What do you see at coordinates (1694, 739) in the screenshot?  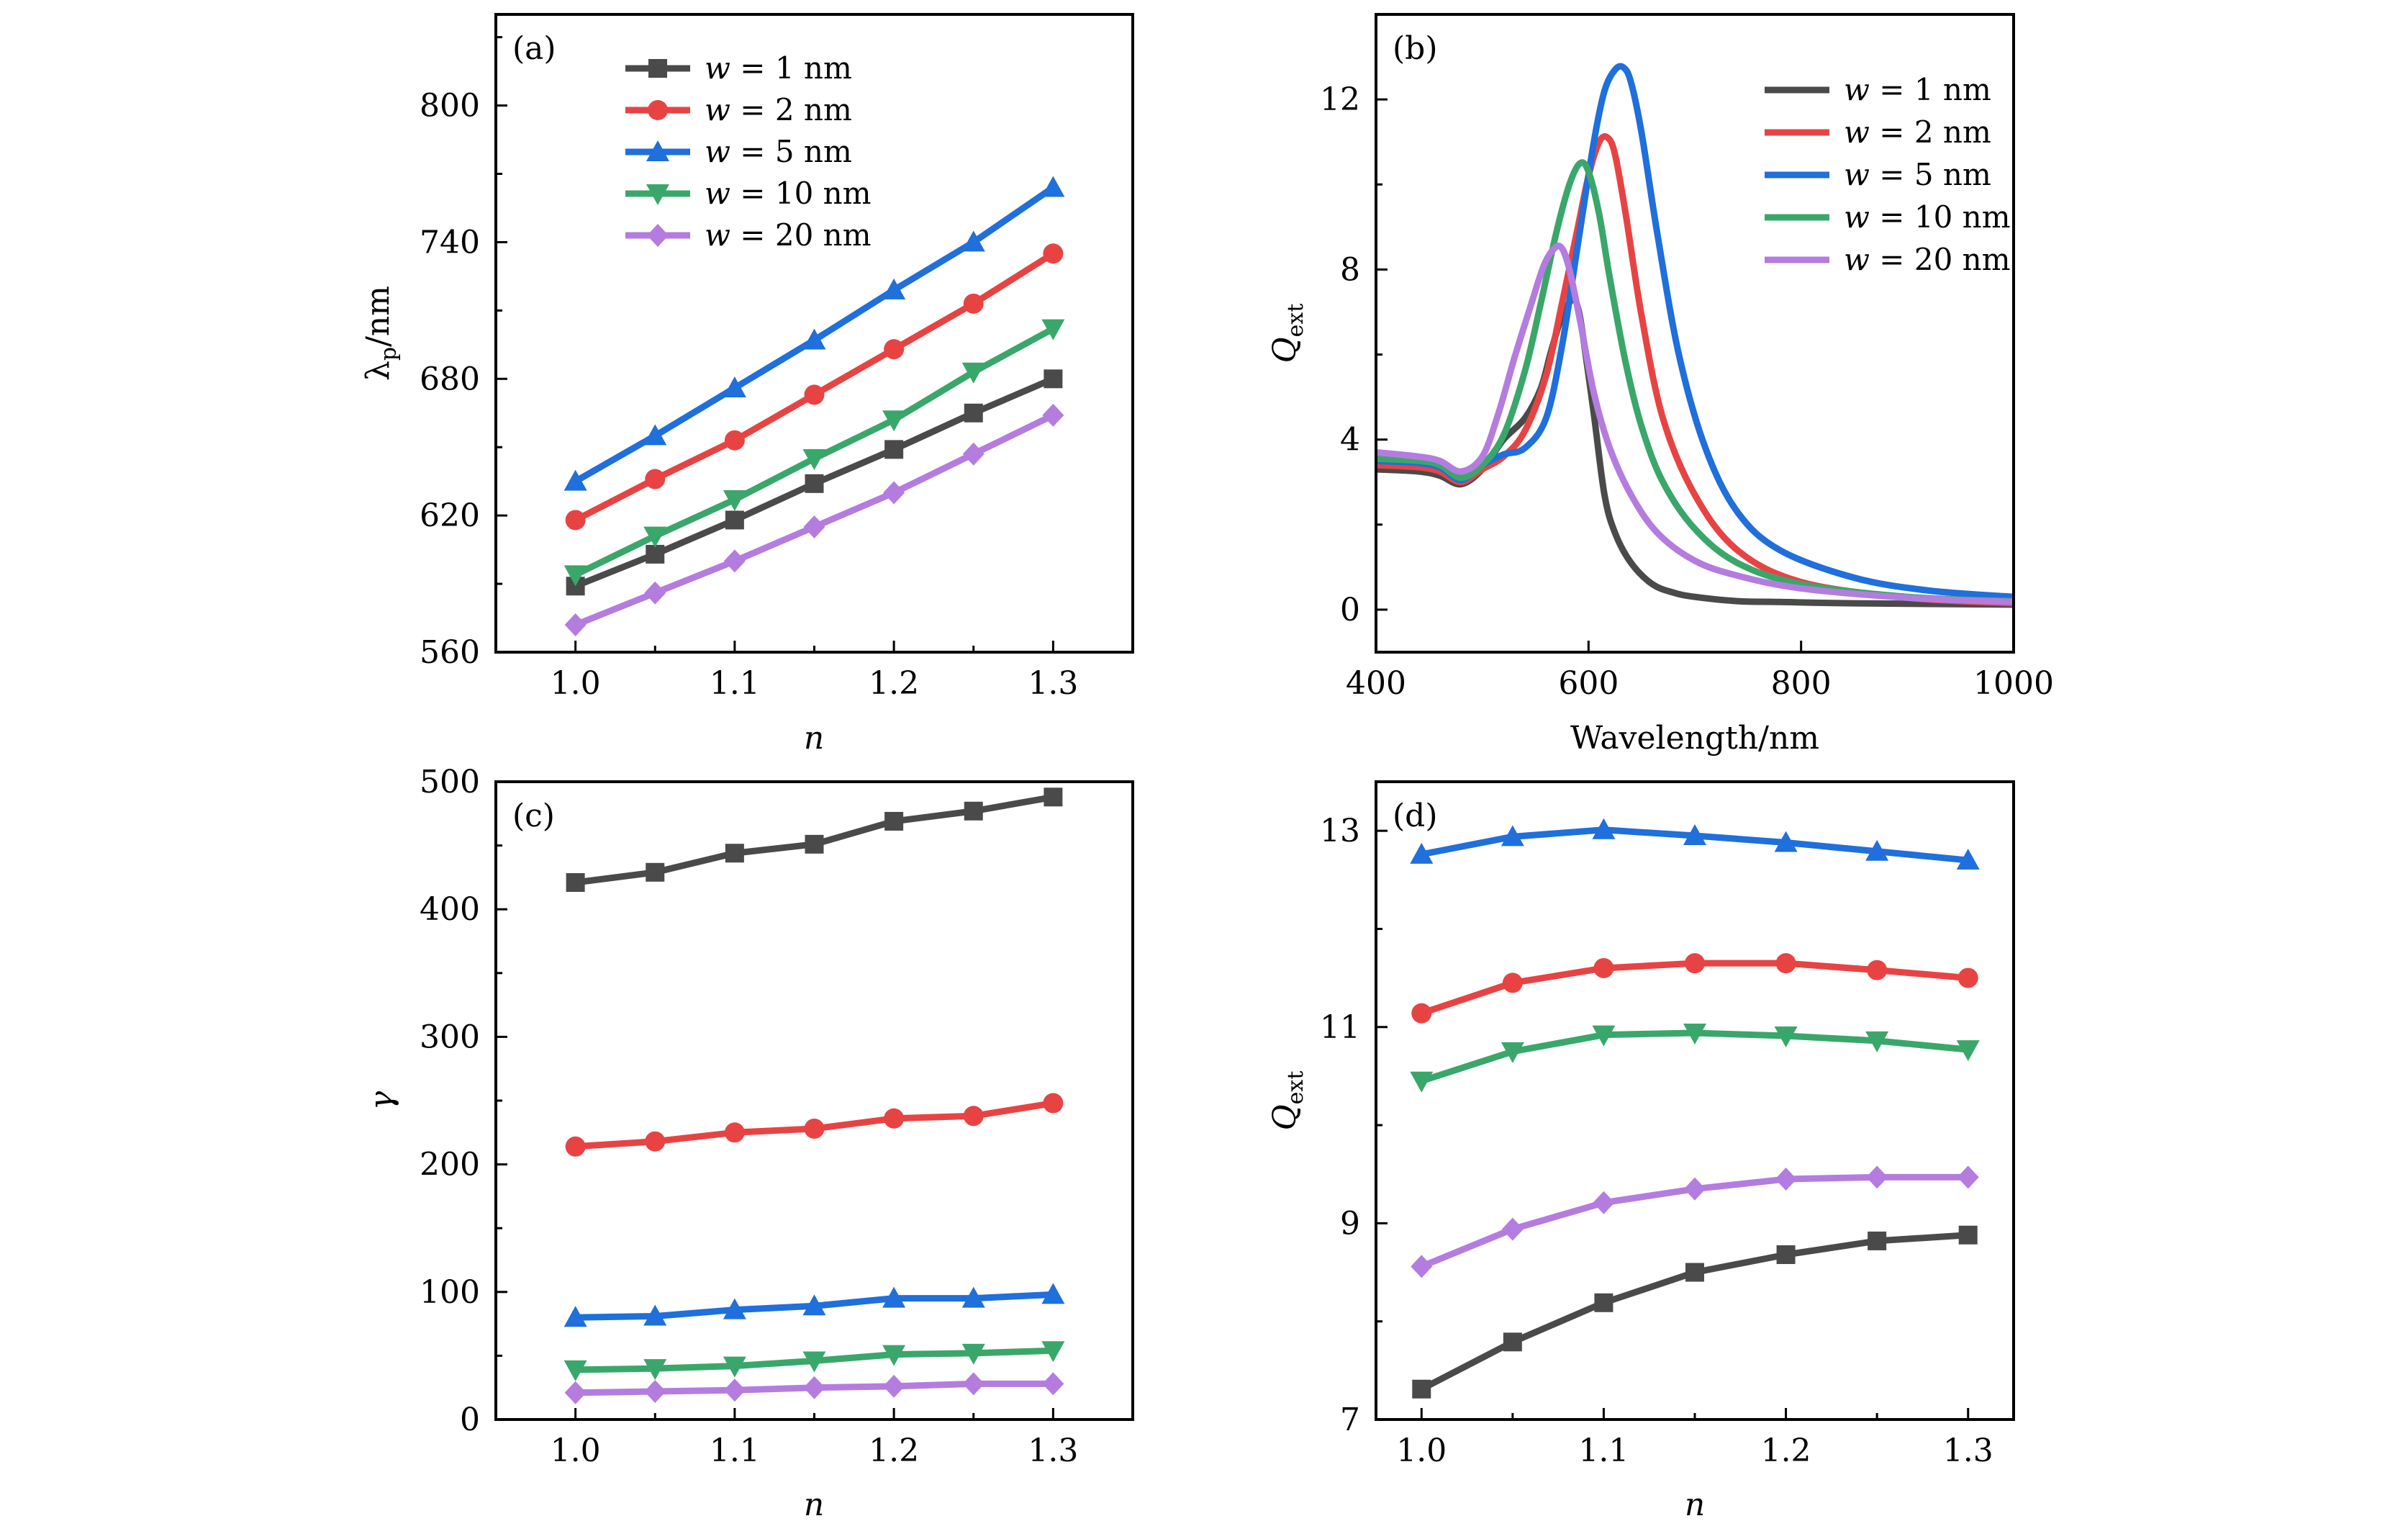 I see `x-axis-label-b: Wavelength/nm` at bounding box center [1694, 739].